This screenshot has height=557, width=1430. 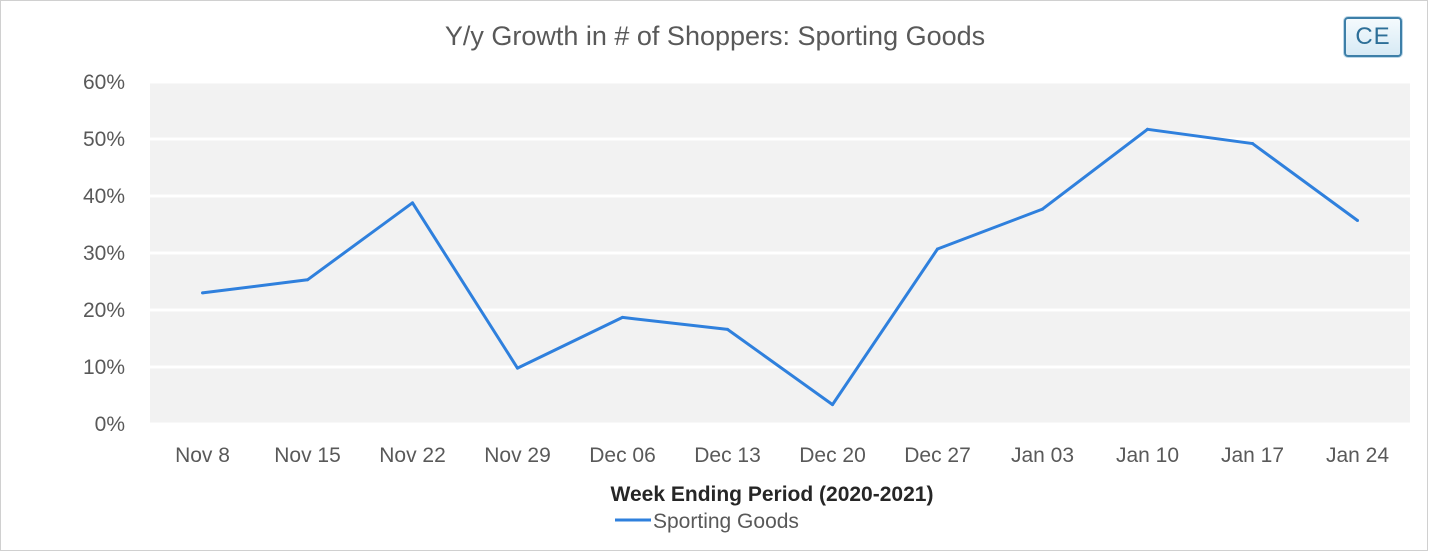 I want to click on y-tick-label: 60%, so click(x=104, y=82).